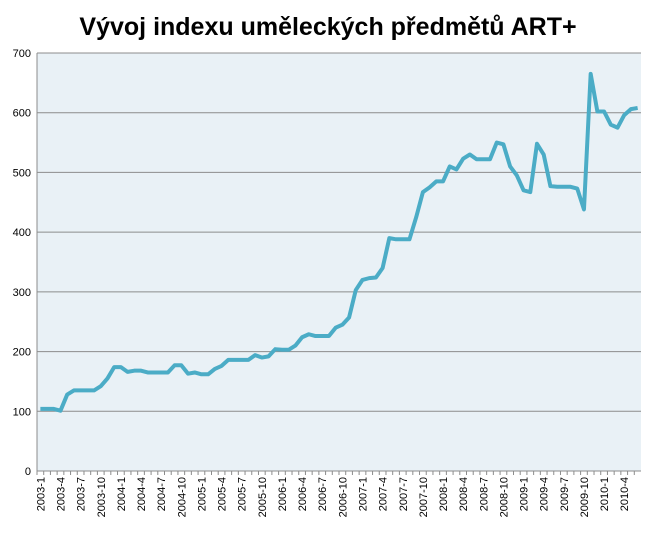 Image resolution: width=651 pixels, height=533 pixels. I want to click on x-tick-label: 2010-4, so click(625, 494).